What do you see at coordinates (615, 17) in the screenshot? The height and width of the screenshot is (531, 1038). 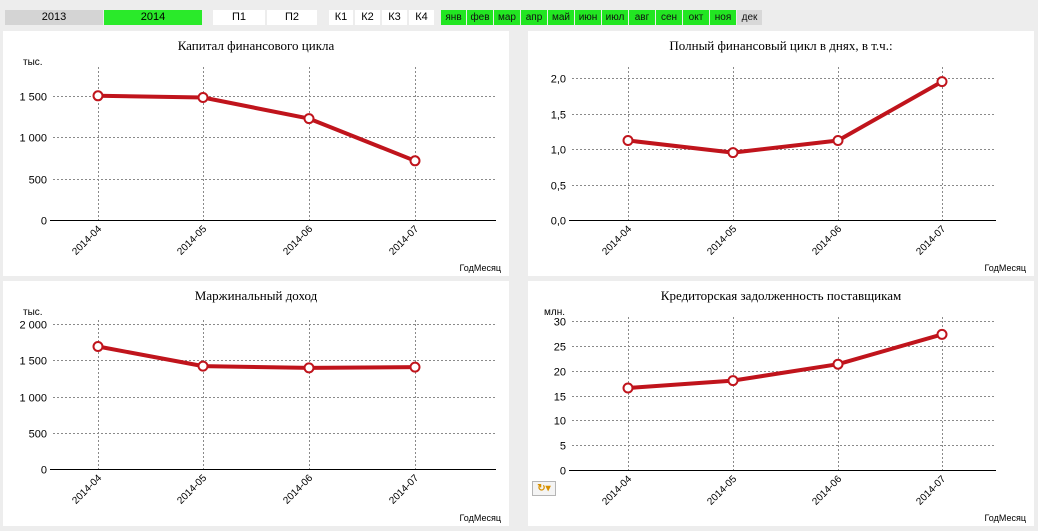 I see `month-jul-button: июл` at bounding box center [615, 17].